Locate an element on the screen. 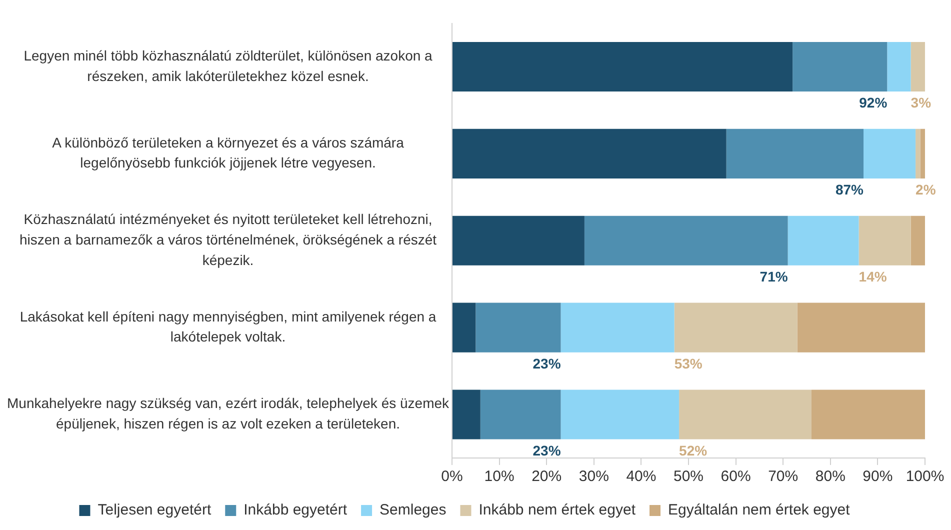 Image resolution: width=951 pixels, height=530 pixels. y-tick-label: Lakásokat kell építeni nagy mennyiségben, mint amilyenek régen a lakótelepek voltak. is located at coordinates (228, 326).